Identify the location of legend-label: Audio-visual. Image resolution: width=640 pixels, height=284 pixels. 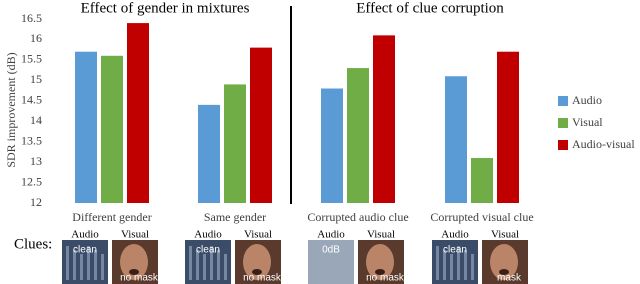
(603, 144).